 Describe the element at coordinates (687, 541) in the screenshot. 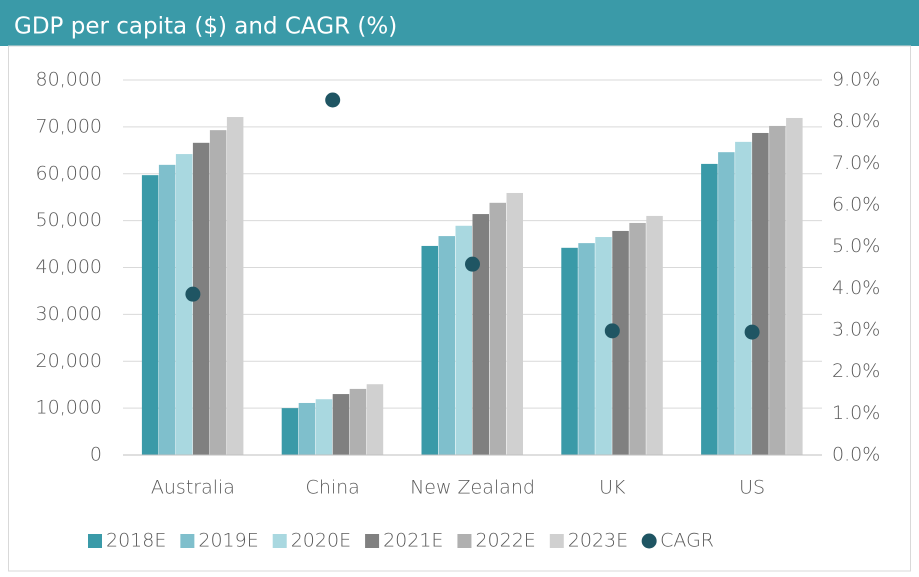

I see `legend-label: CAGR` at that location.